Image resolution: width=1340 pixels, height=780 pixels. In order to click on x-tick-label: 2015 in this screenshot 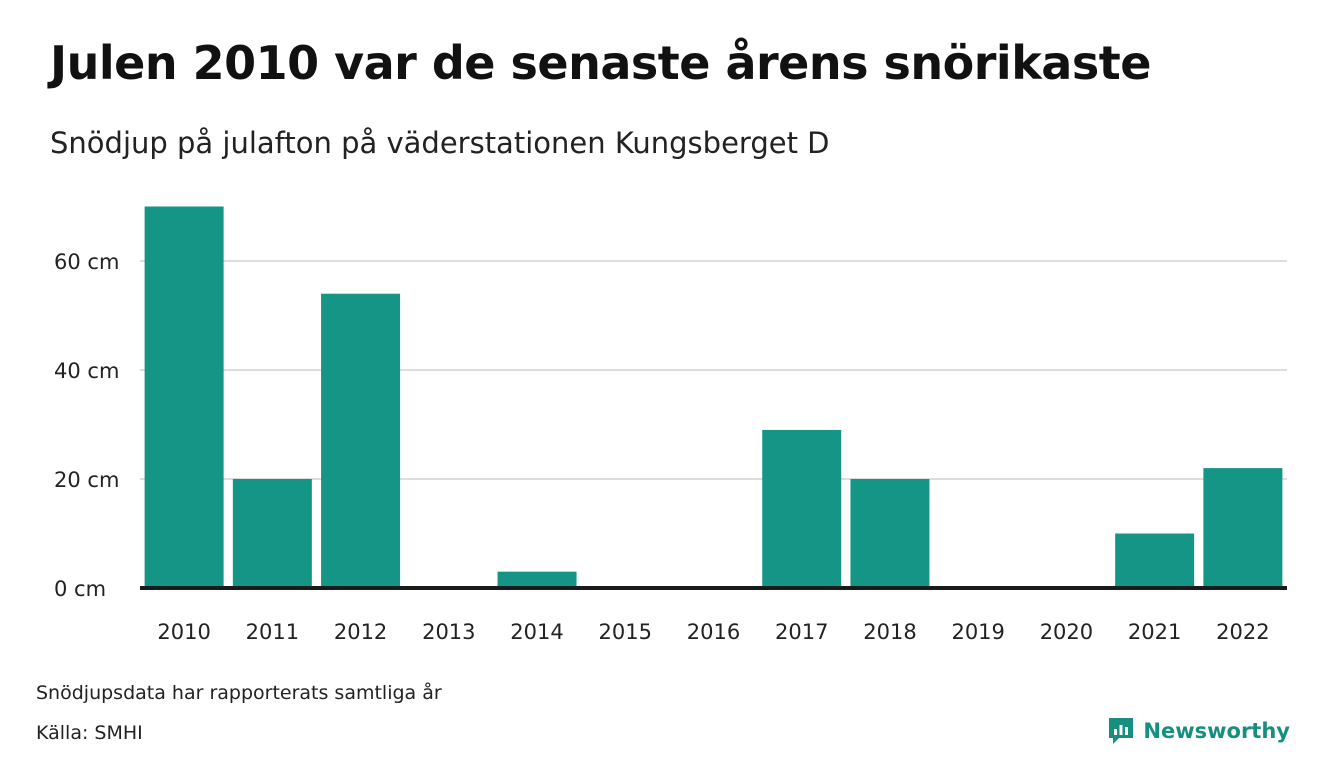, I will do `click(625, 632)`.